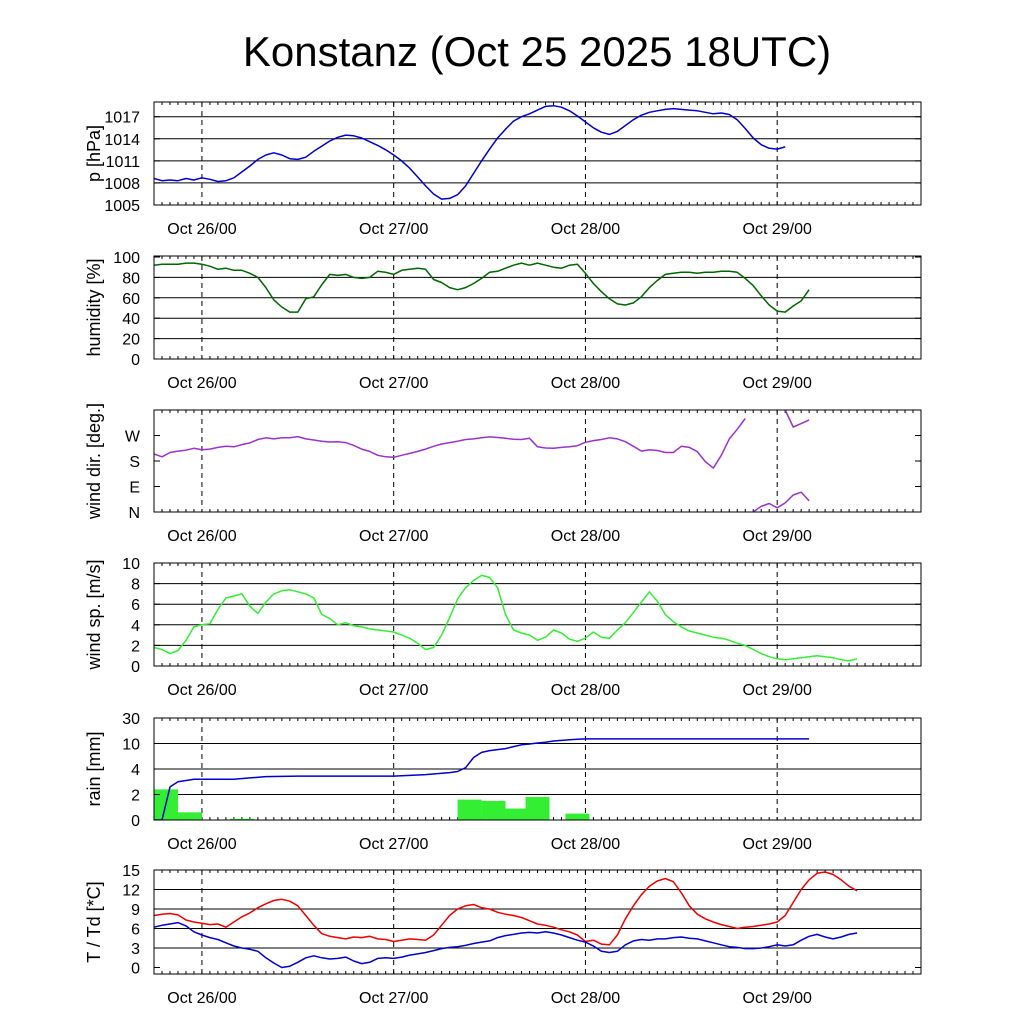 The height and width of the screenshot is (1024, 1024). Describe the element at coordinates (122, 184) in the screenshot. I see `y-tick-label: 1008` at that location.